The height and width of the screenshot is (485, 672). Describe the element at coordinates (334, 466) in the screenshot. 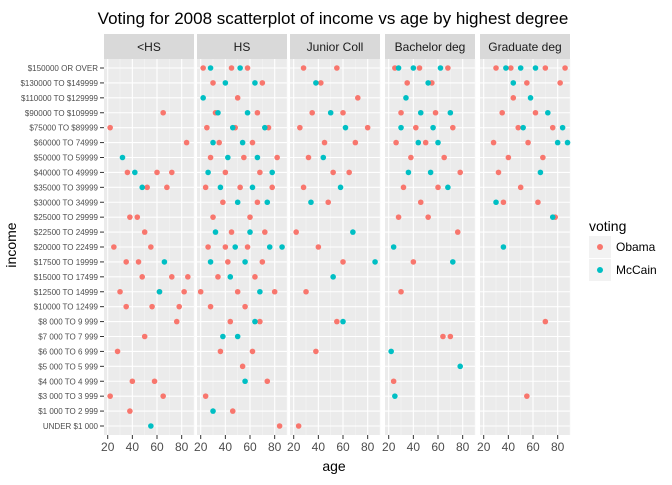

I see `x-axis-title: age` at that location.